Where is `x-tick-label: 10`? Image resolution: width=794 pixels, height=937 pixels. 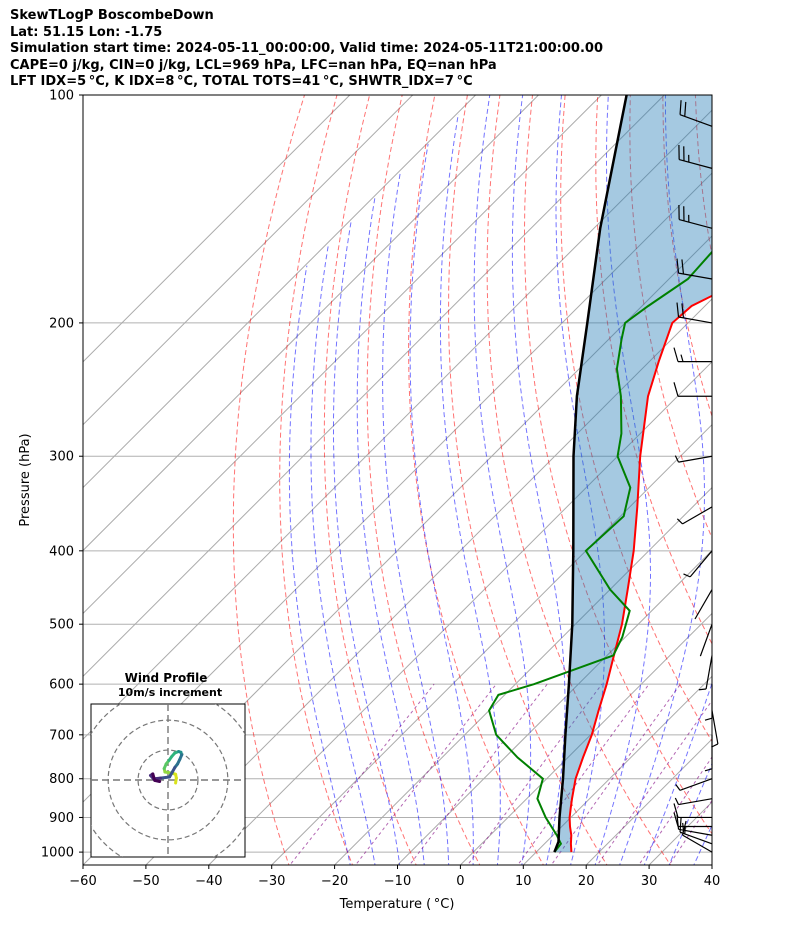
x-tick-label: 10 is located at coordinates (523, 881).